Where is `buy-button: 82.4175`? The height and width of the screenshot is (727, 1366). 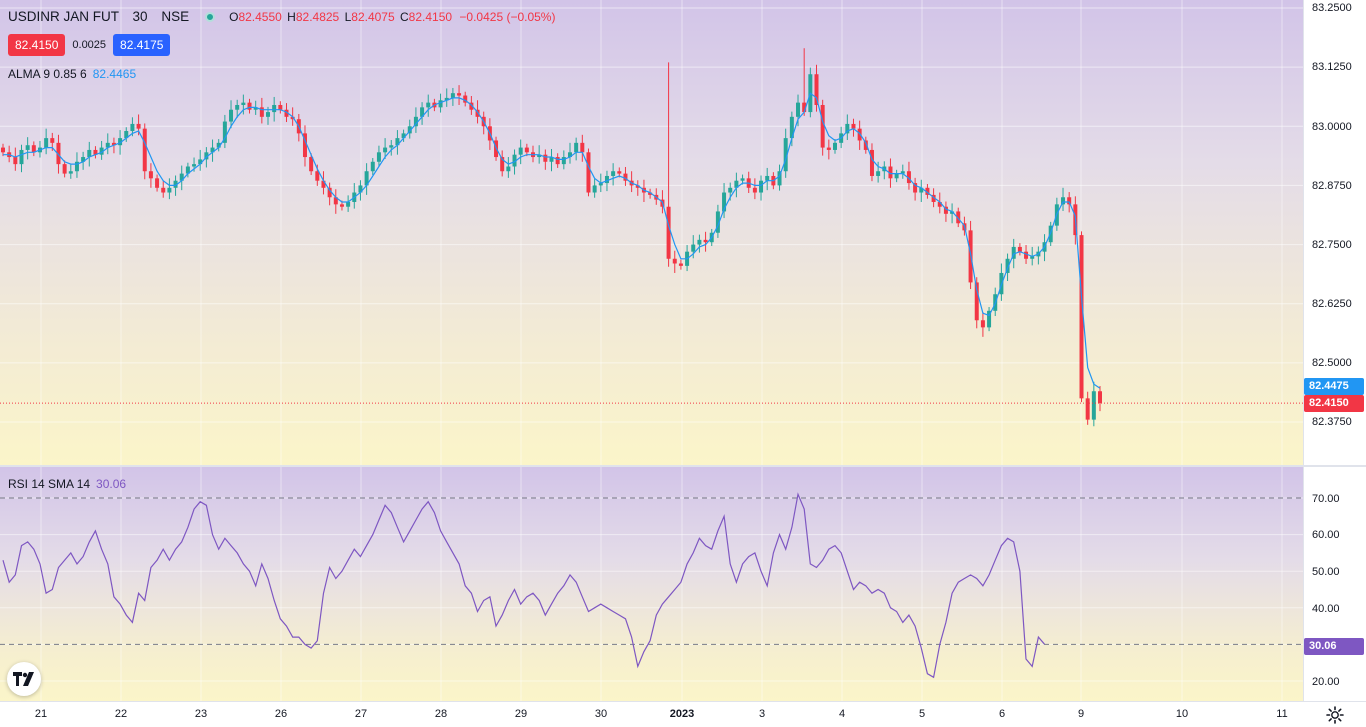 buy-button: 82.4175 is located at coordinates (142, 45).